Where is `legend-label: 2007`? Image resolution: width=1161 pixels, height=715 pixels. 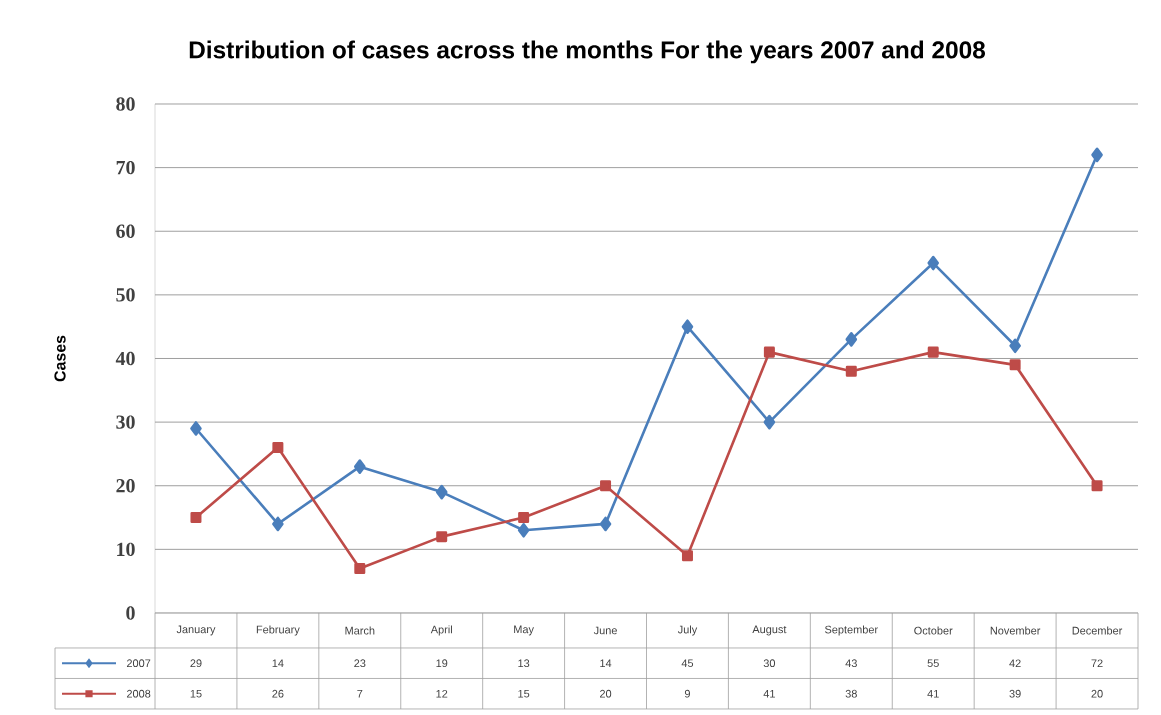
legend-label: 2007 is located at coordinates (138, 663).